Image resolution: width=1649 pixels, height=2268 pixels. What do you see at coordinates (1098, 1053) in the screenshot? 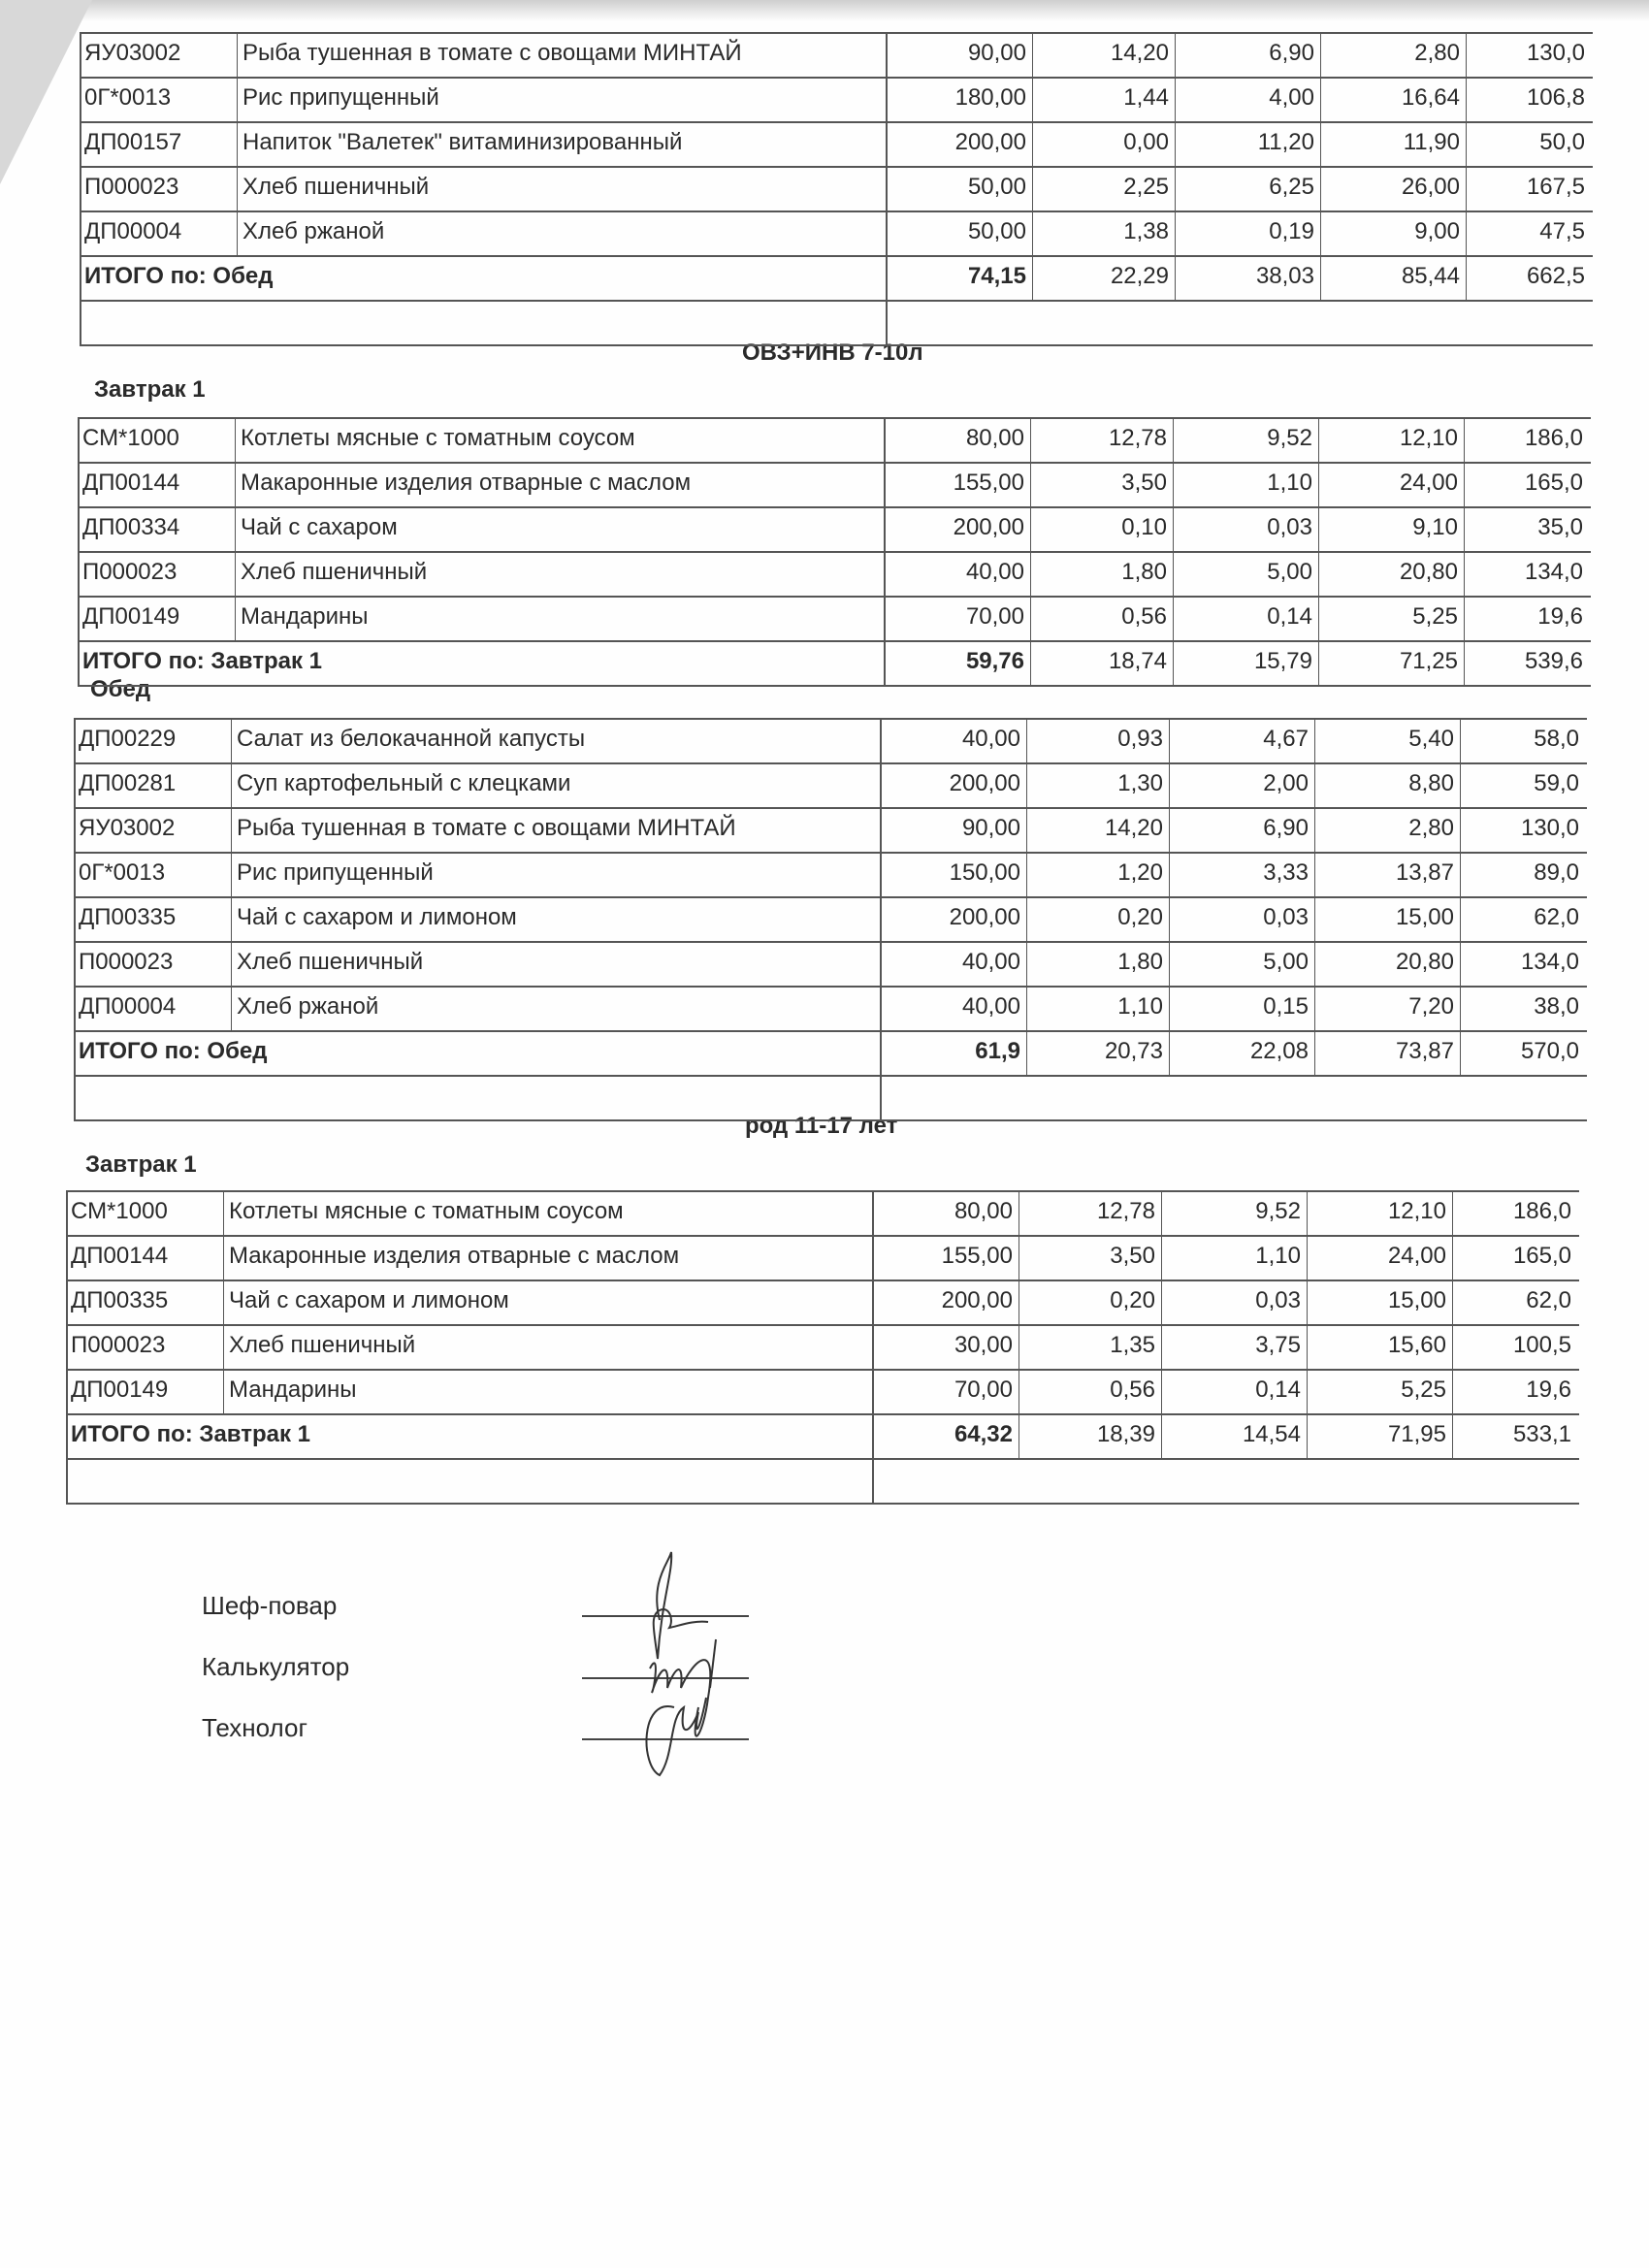
I see `total-value-1: 20,73` at bounding box center [1098, 1053].